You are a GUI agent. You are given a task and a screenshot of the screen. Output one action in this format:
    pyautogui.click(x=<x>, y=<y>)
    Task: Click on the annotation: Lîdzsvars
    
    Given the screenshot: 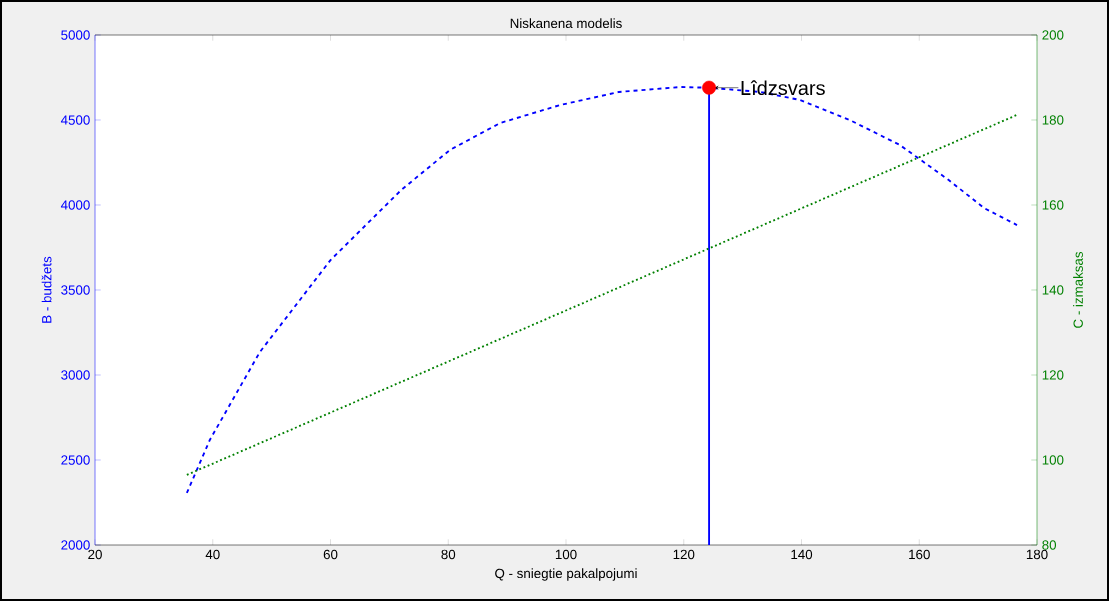 What is the action you would take?
    pyautogui.click(x=783, y=88)
    